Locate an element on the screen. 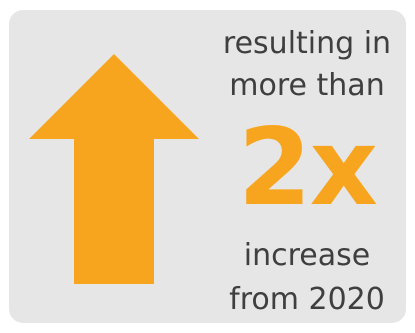 The height and width of the screenshot is (333, 415). caption-line-1: resulting in is located at coordinates (307, 43).